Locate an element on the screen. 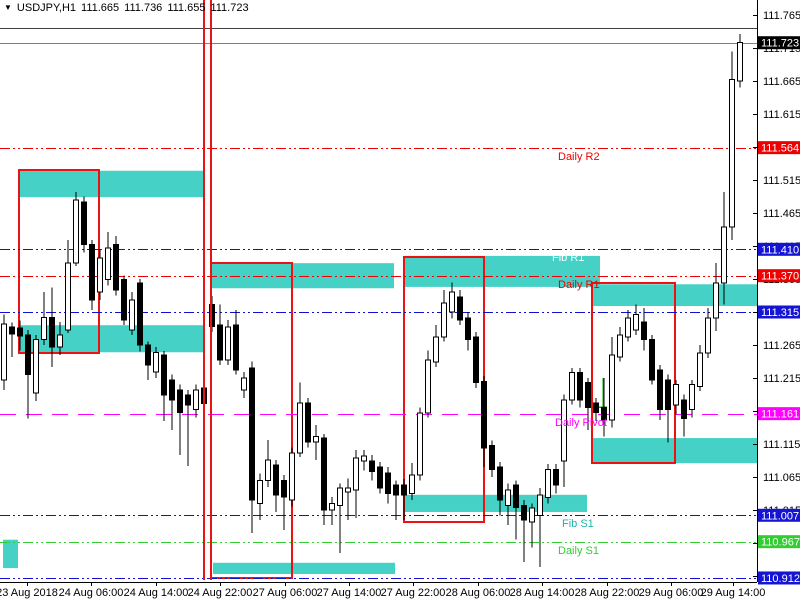 This screenshot has height=600, width=800. price-label: 111.765 is located at coordinates (781, 16).